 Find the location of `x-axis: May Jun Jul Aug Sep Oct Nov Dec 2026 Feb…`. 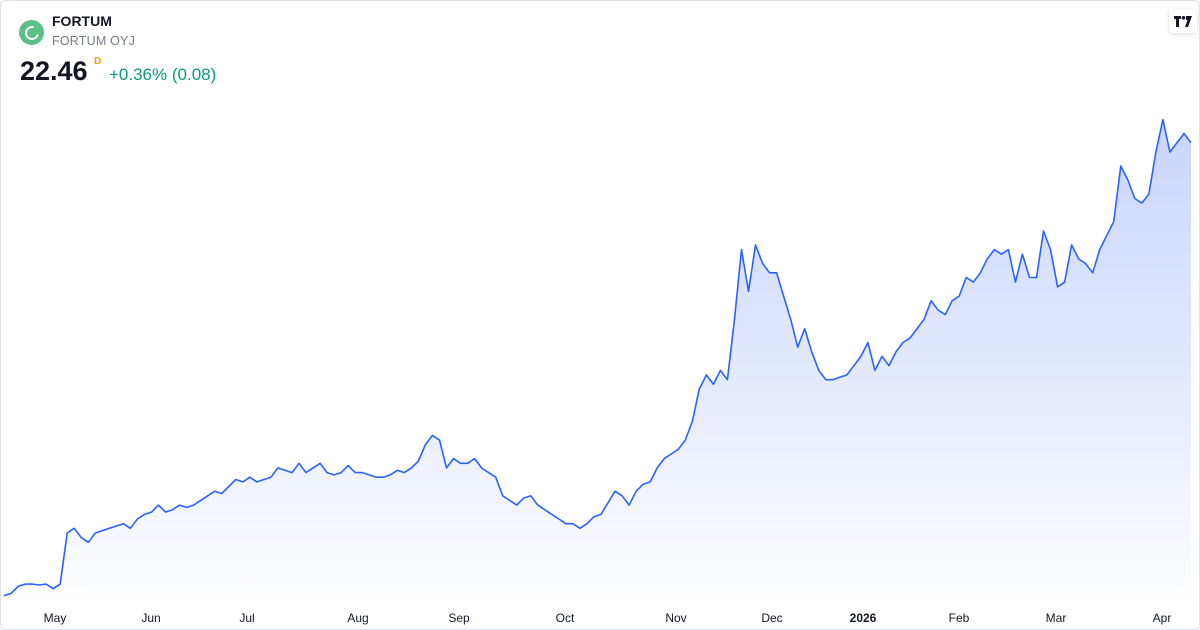

x-axis: May Jun Jul Aug Sep Oct Nov Dec 2026 Feb… is located at coordinates (608, 618).